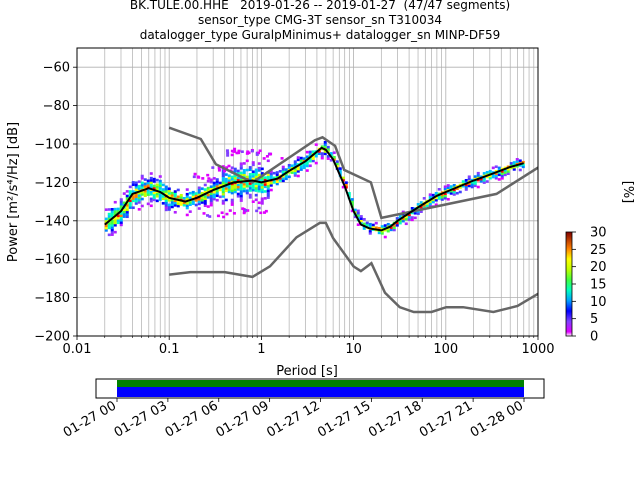  I want to click on colorbar-tick-label: 0, so click(594, 337).